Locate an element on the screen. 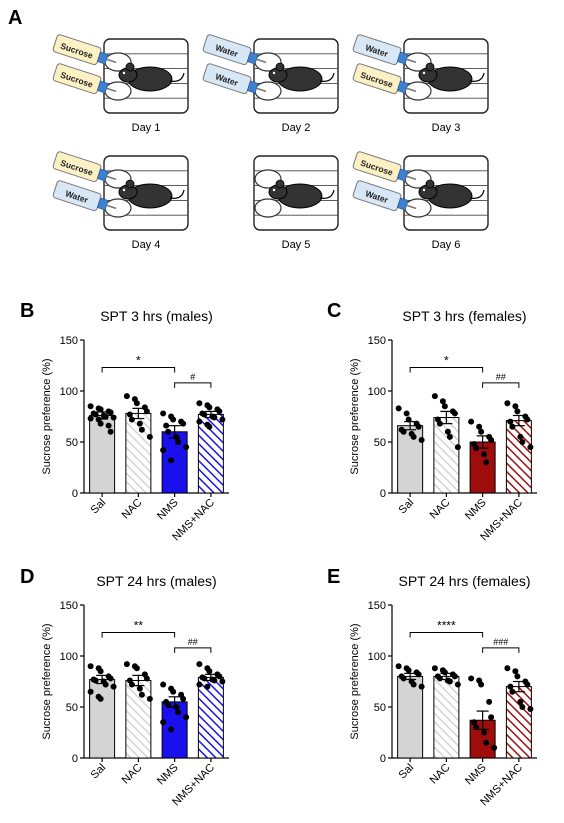 This screenshot has height=823, width=564. y-tick-label: 100 is located at coordinates (69, 657).